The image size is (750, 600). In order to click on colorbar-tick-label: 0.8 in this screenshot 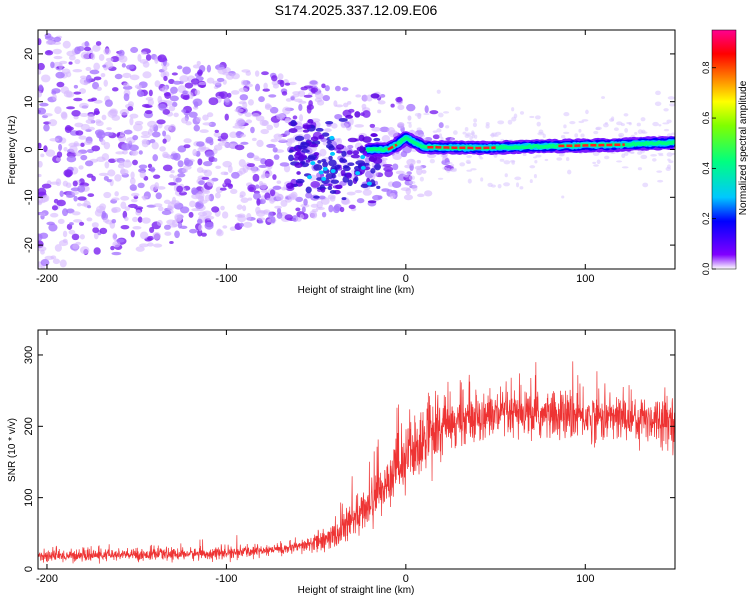, I will do `click(706, 67)`.